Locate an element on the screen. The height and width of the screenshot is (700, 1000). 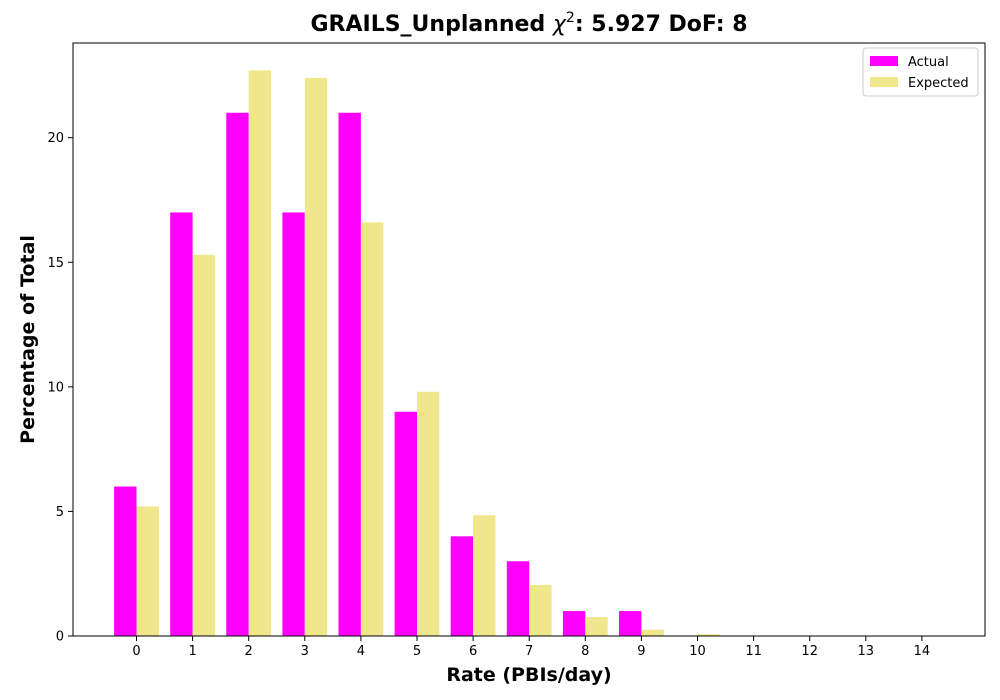
x-axis-label: Rate (PBIs/day) is located at coordinates (528, 675).